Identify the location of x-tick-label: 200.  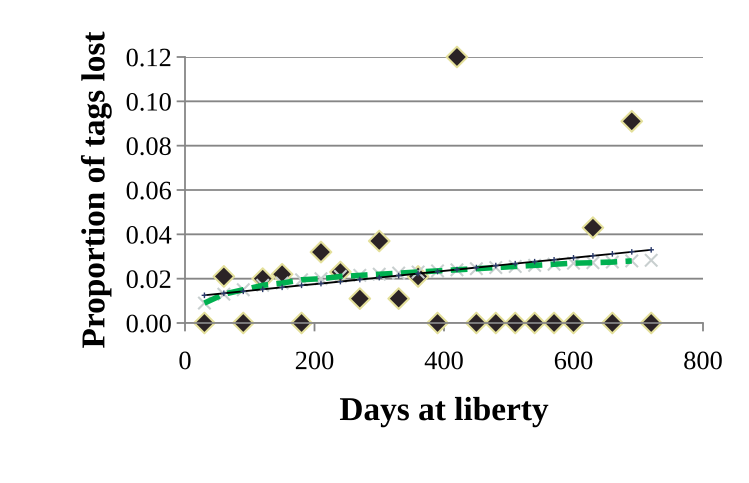
(315, 361).